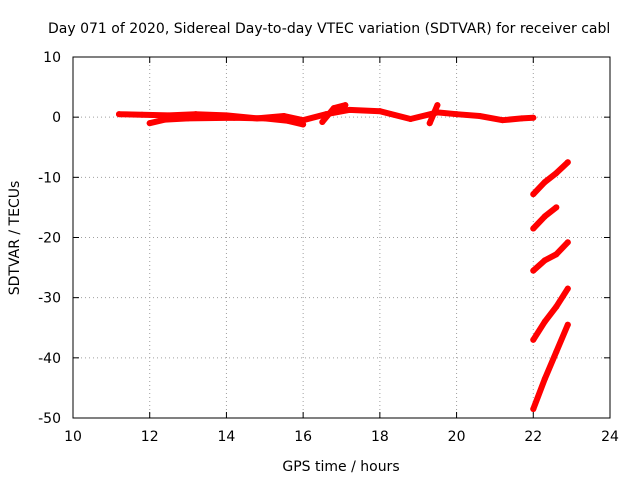 The image size is (640, 480). I want to click on series-band-1d, so click(433, 114).